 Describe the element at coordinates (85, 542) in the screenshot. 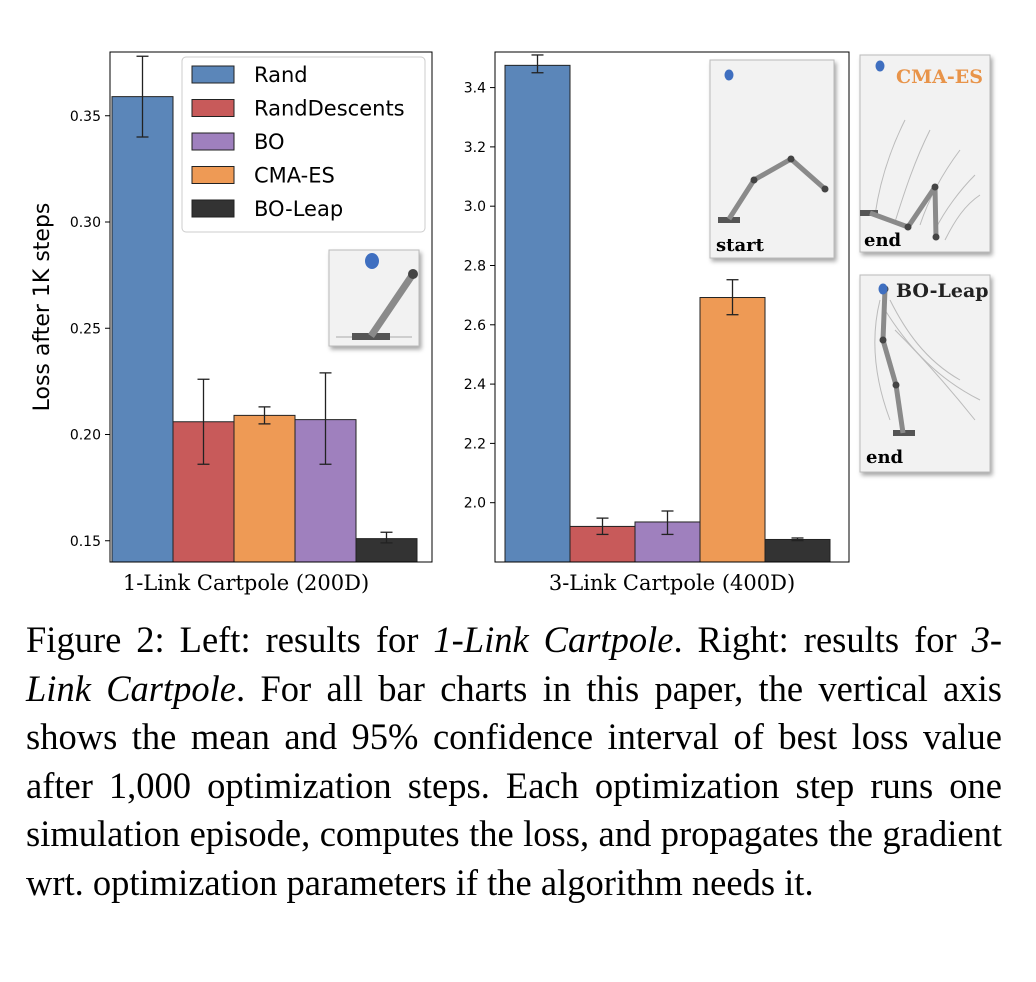

I see `y-tick-label: 0.15` at that location.